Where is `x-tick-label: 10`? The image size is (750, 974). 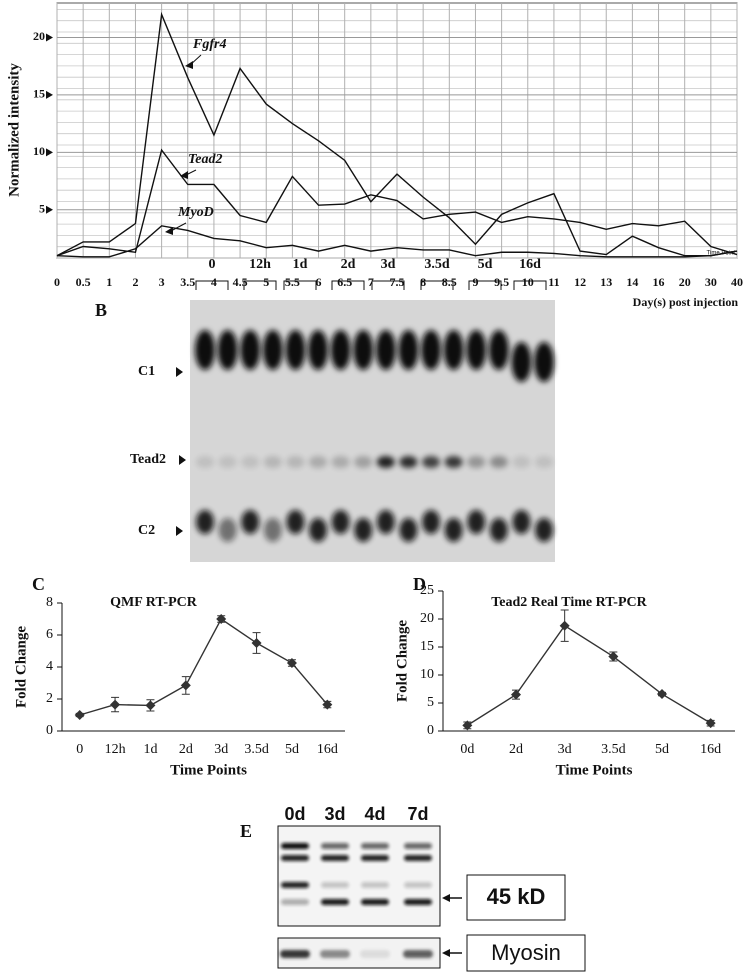 x-tick-label: 10 is located at coordinates (528, 282).